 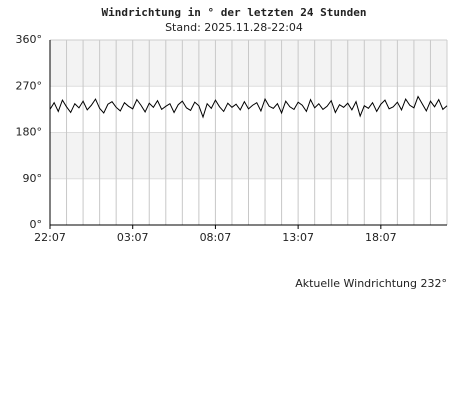 I want to click on y-tick-label: 90°, so click(x=33, y=178).